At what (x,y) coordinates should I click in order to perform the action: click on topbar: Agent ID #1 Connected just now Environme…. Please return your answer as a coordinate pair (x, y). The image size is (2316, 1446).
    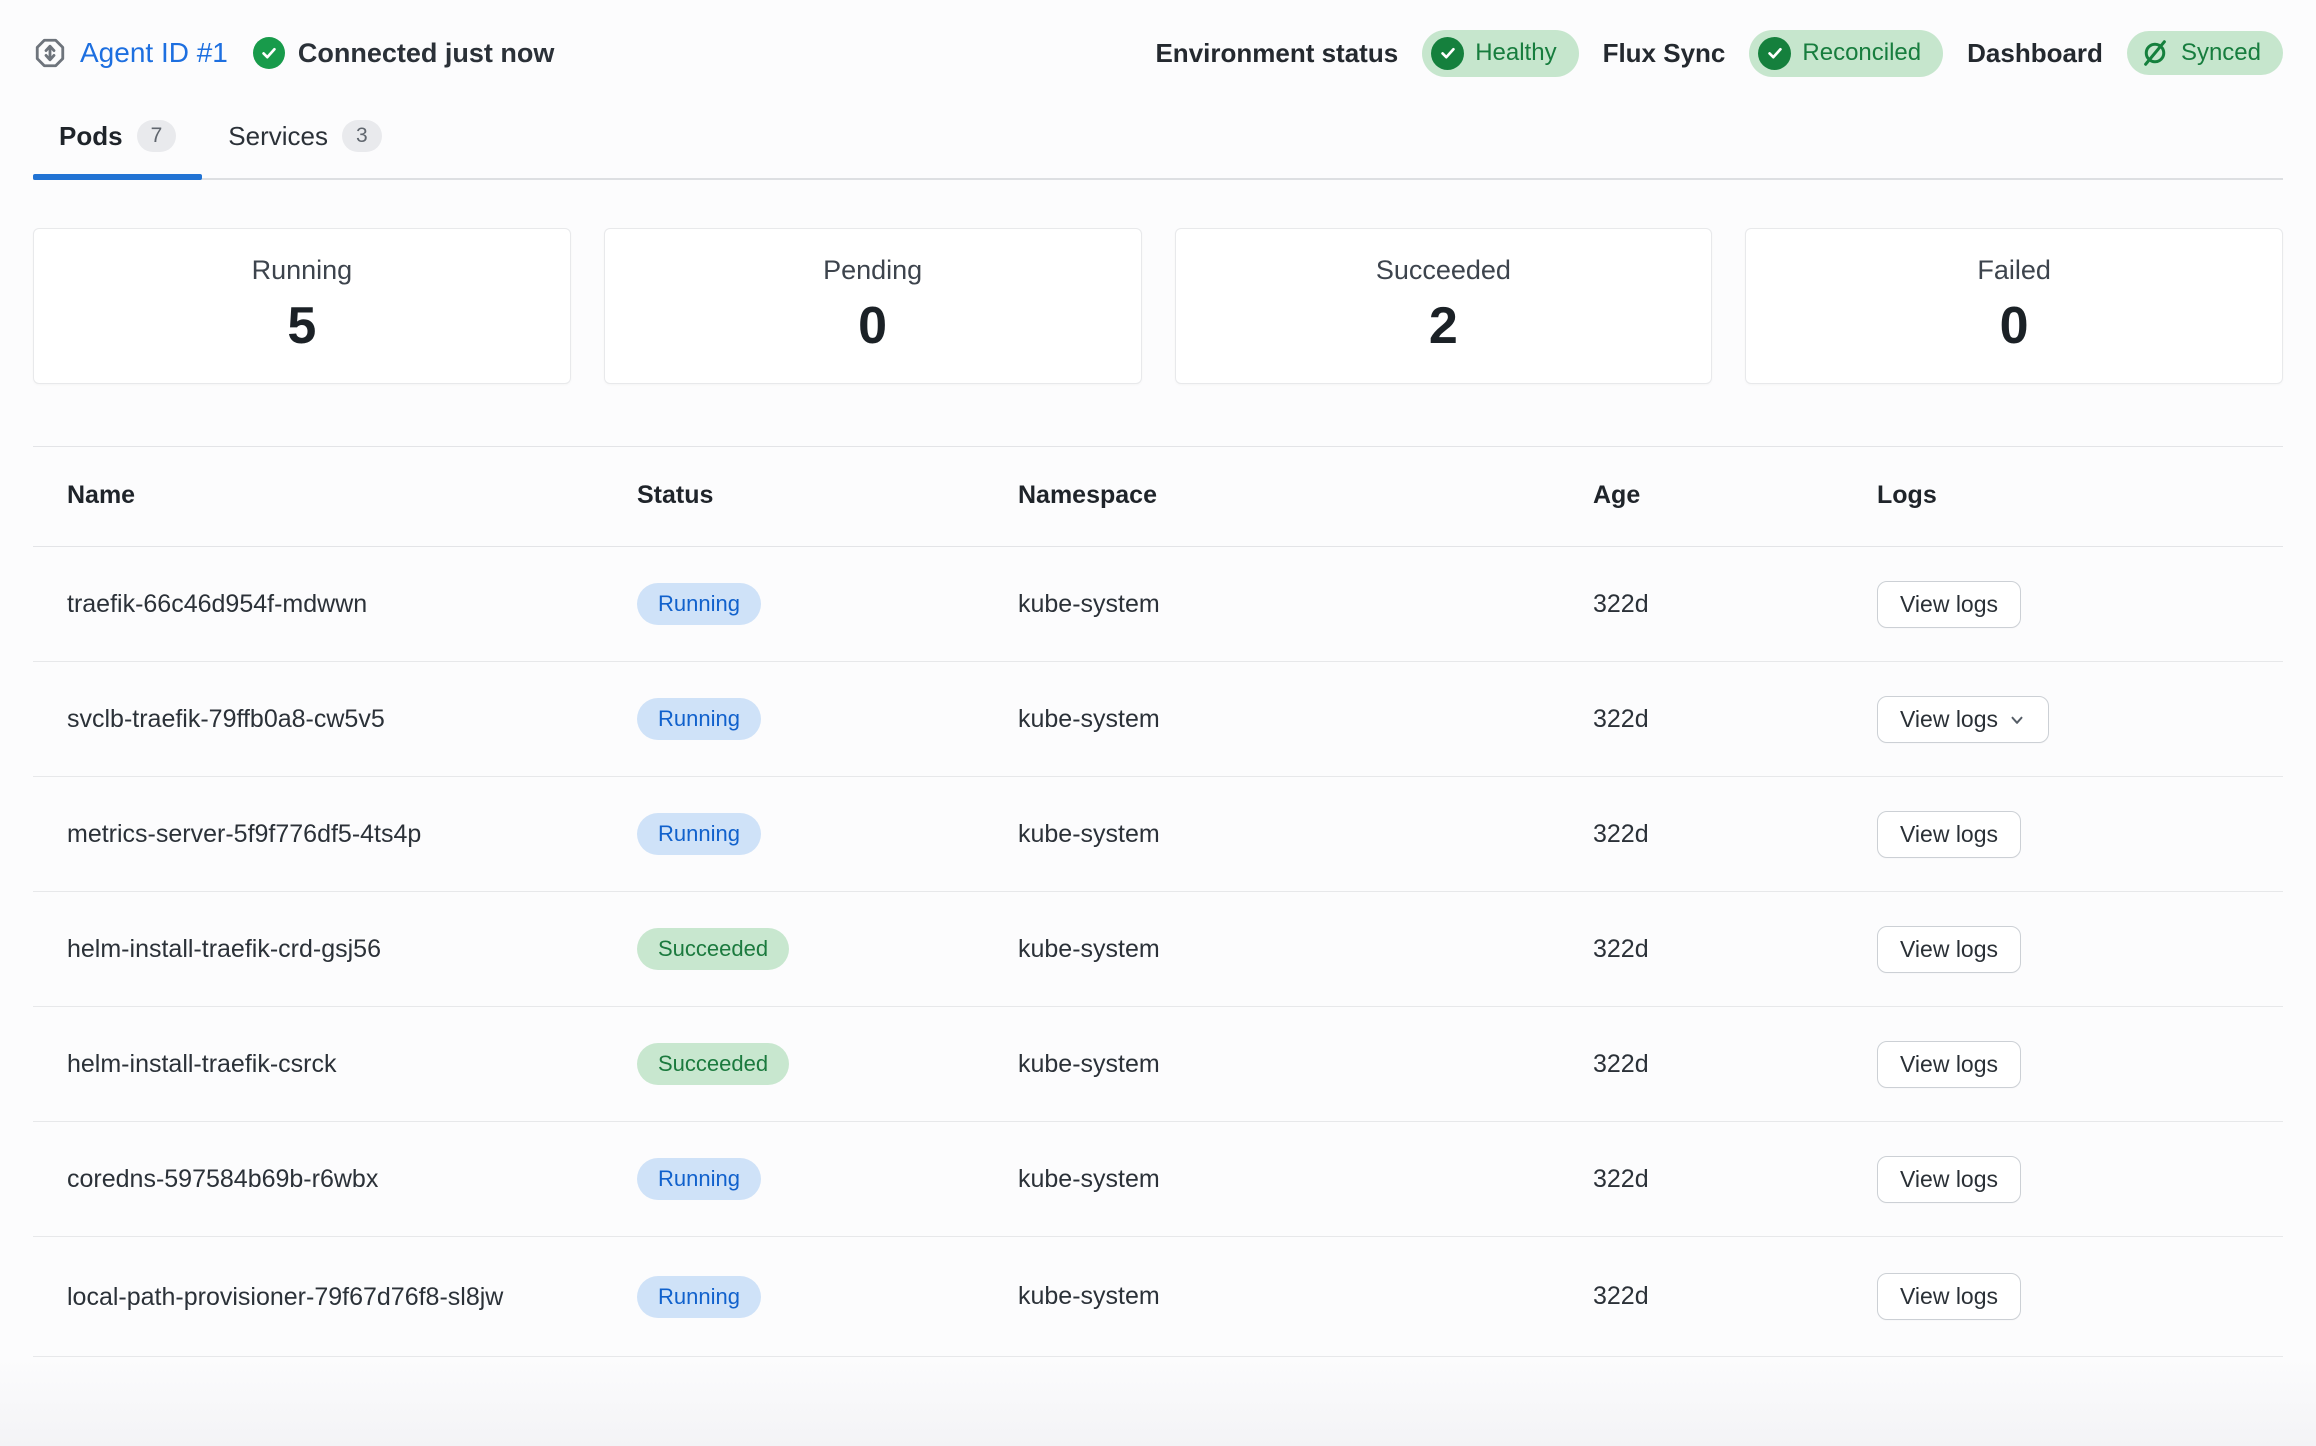
    Looking at the image, I should click on (1158, 38).